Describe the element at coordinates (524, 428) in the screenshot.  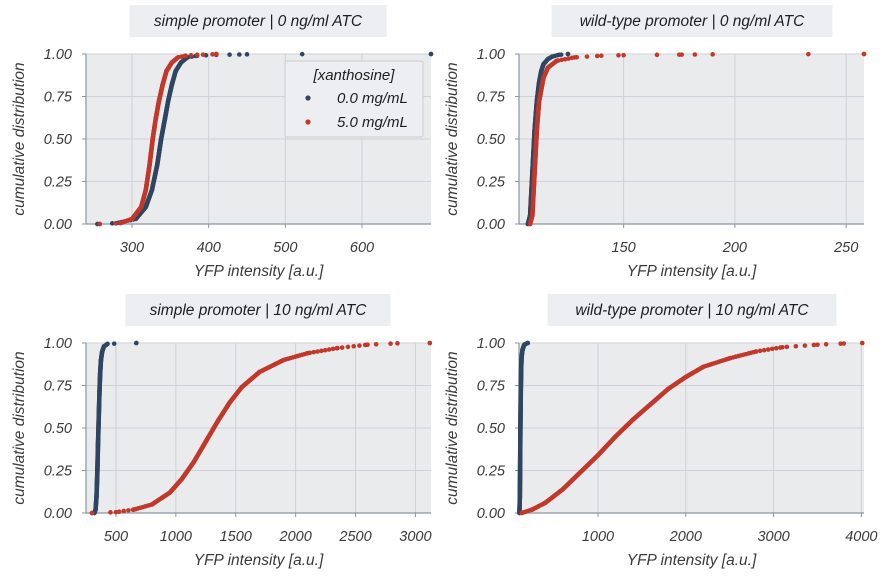
I see `series-0-0-mg-ml` at that location.